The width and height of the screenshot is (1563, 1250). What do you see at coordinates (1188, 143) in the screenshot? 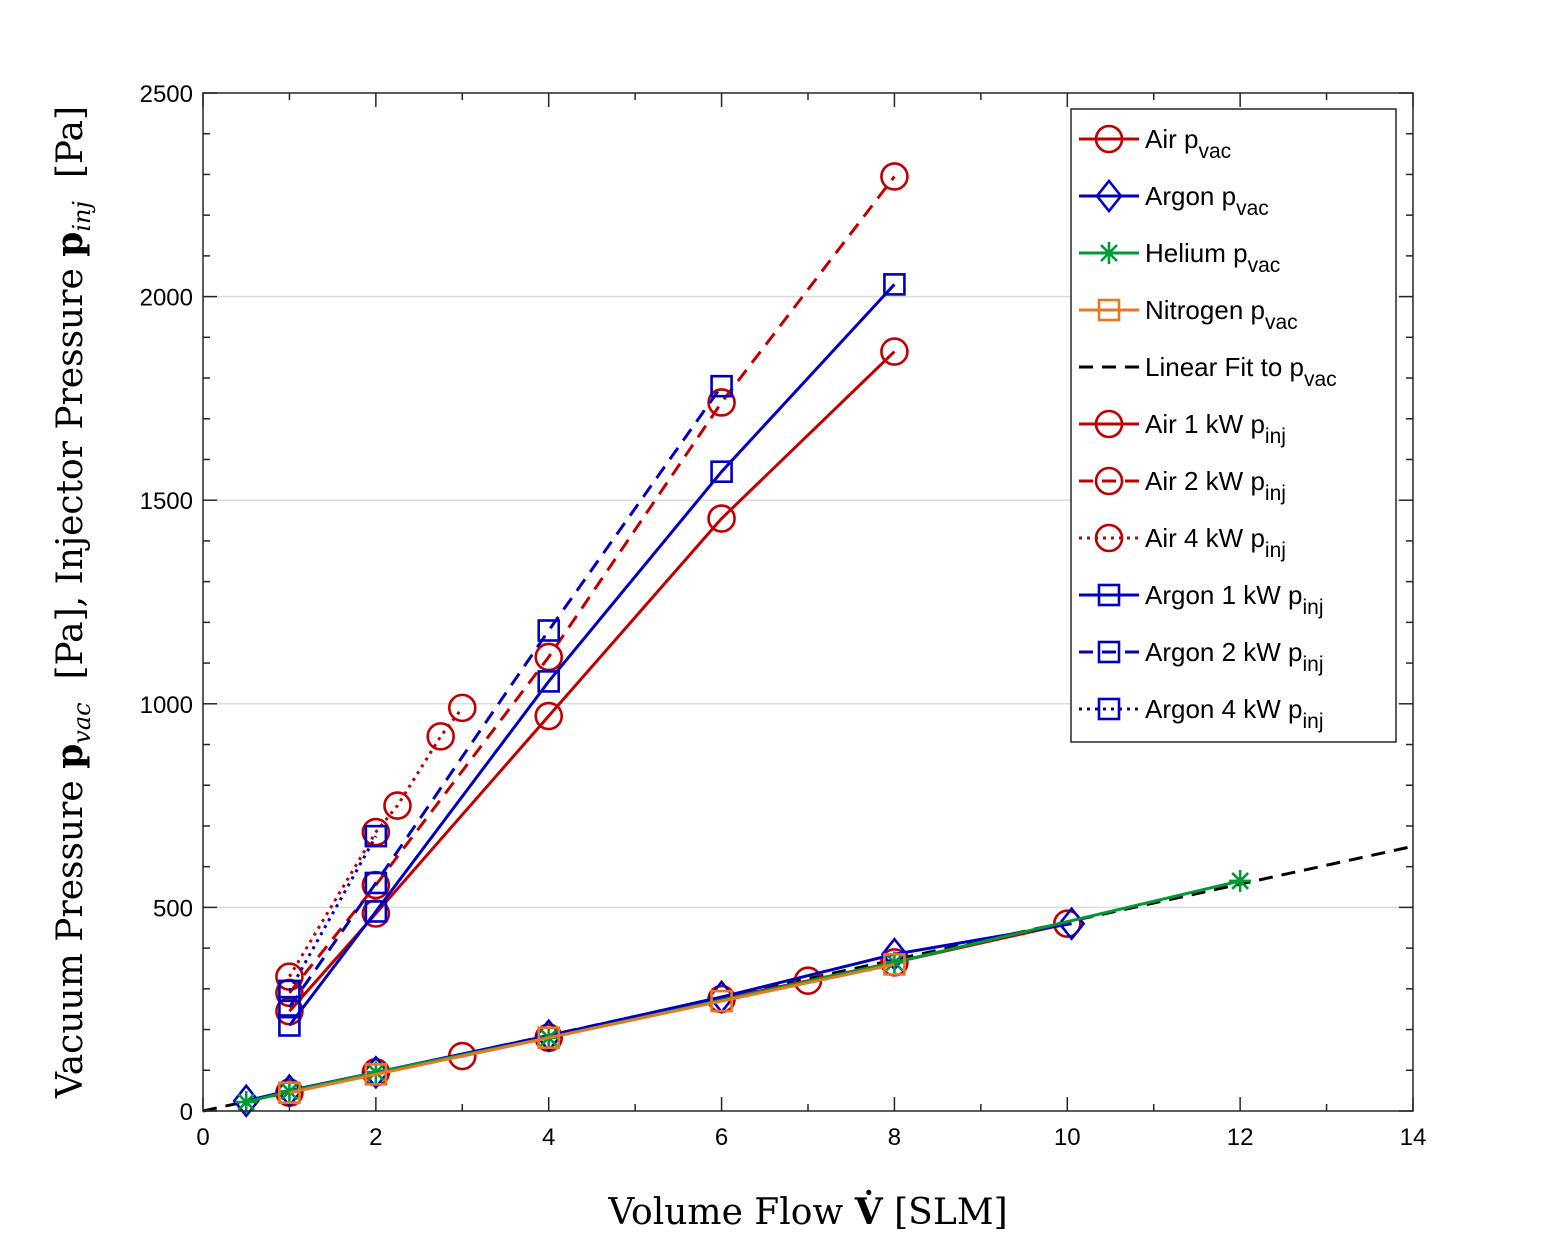
I see `legend-label: Air pvac` at bounding box center [1188, 143].